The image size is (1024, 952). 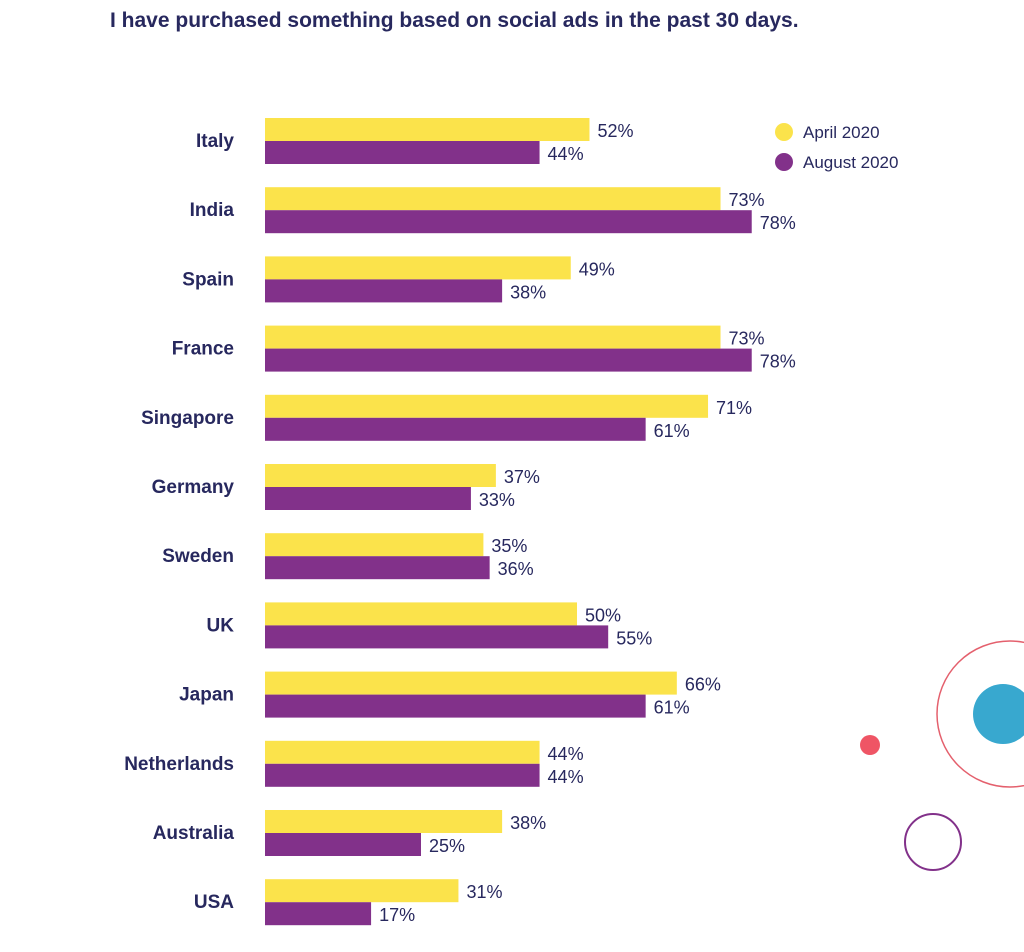 I want to click on value-label-japan-april-2020: 66%, so click(x=703, y=685).